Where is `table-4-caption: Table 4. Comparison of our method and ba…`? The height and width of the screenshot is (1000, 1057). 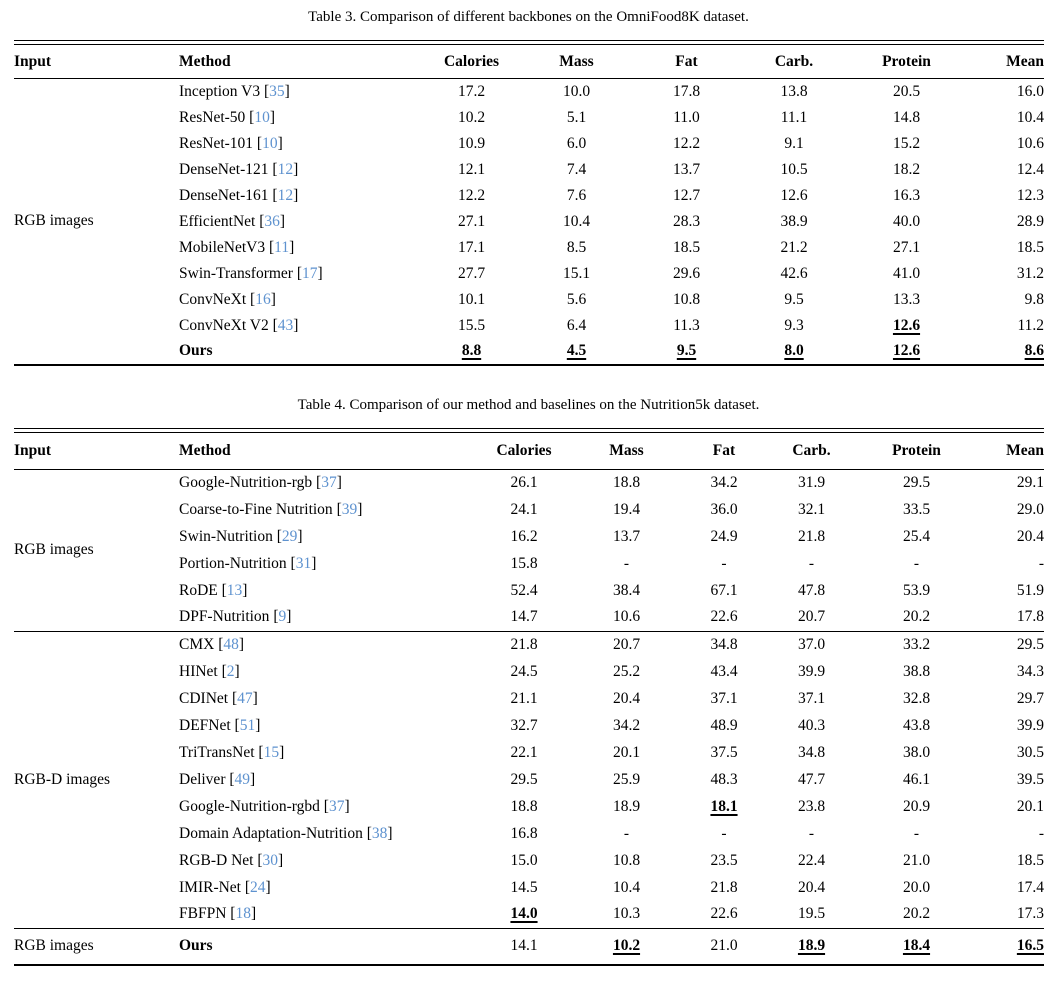 table-4-caption: Table 4. Comparison of our method and ba… is located at coordinates (528, 404).